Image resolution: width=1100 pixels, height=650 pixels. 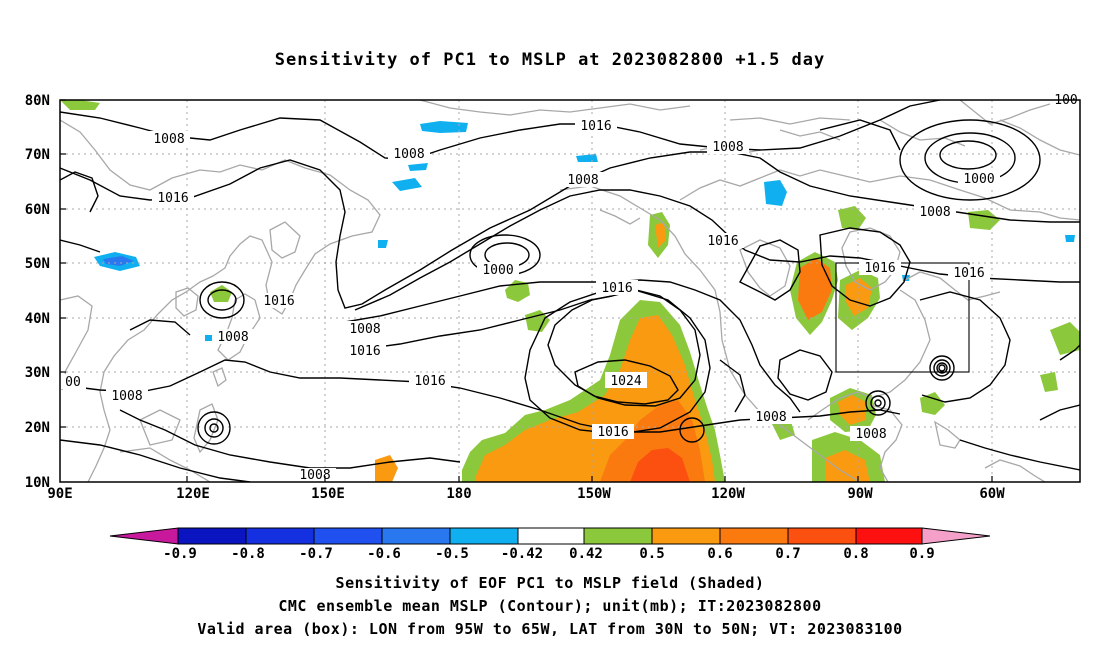 What do you see at coordinates (651, 554) in the screenshot?
I see `colorbar-label: 0.5` at bounding box center [651, 554].